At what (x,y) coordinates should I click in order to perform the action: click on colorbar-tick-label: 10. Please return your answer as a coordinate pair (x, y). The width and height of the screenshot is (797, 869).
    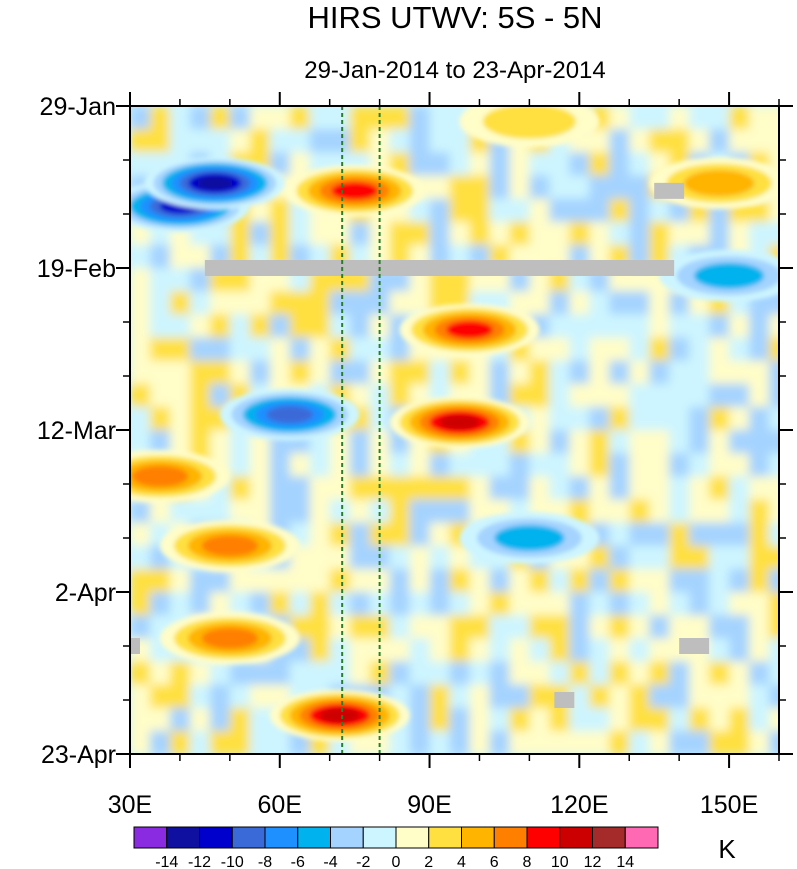
    Looking at the image, I should click on (560, 861).